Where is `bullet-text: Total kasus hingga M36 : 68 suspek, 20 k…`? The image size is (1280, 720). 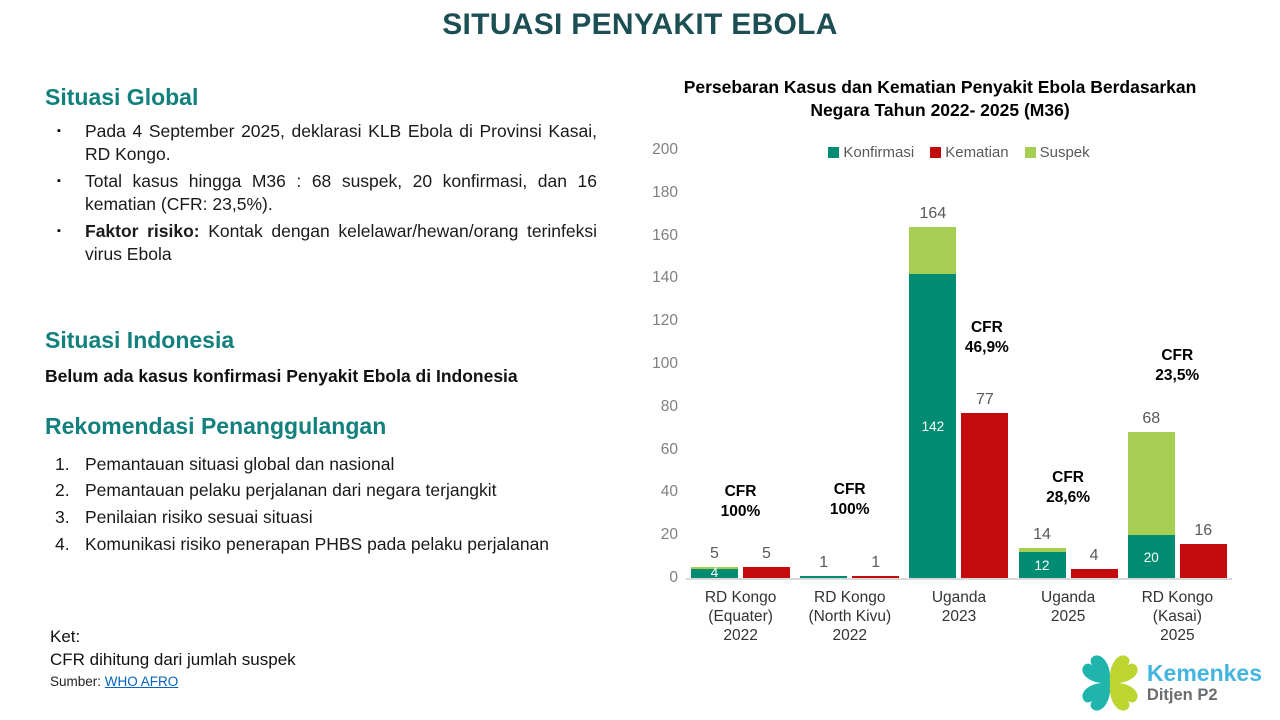 bullet-text: Total kasus hingga M36 : 68 suspek, 20 k… is located at coordinates (341, 192).